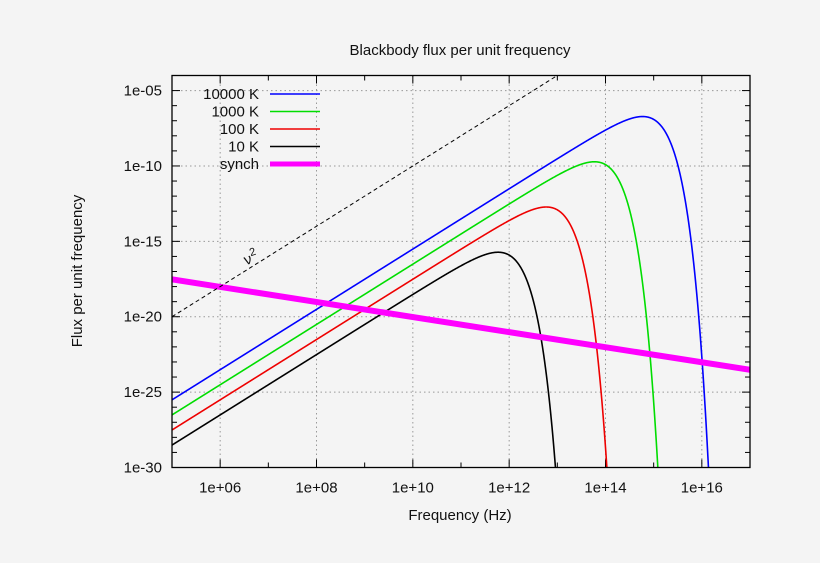 This screenshot has width=820, height=563. What do you see at coordinates (143, 91) in the screenshot?
I see `y-tick-label: 1e-05` at bounding box center [143, 91].